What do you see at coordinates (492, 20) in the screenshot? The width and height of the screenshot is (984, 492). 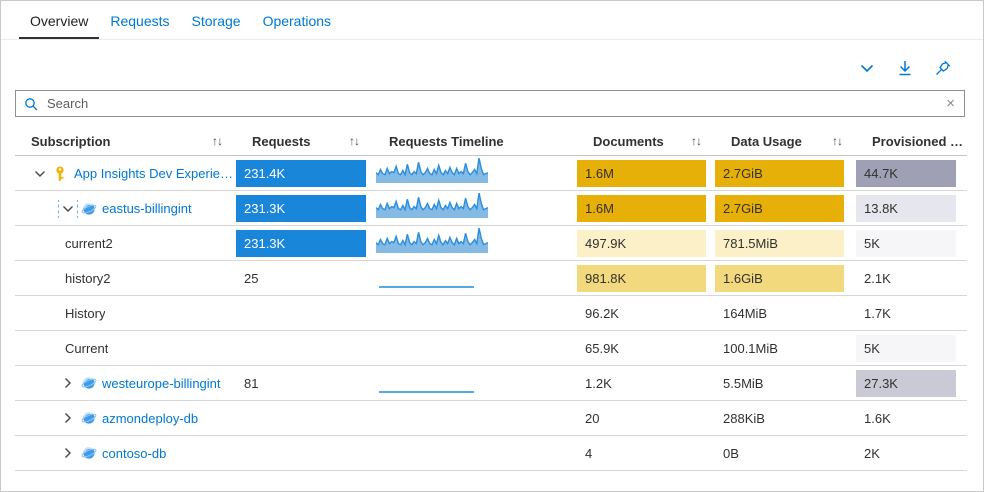 I see `tab-bar: Overview Requests Storage Operations` at bounding box center [492, 20].